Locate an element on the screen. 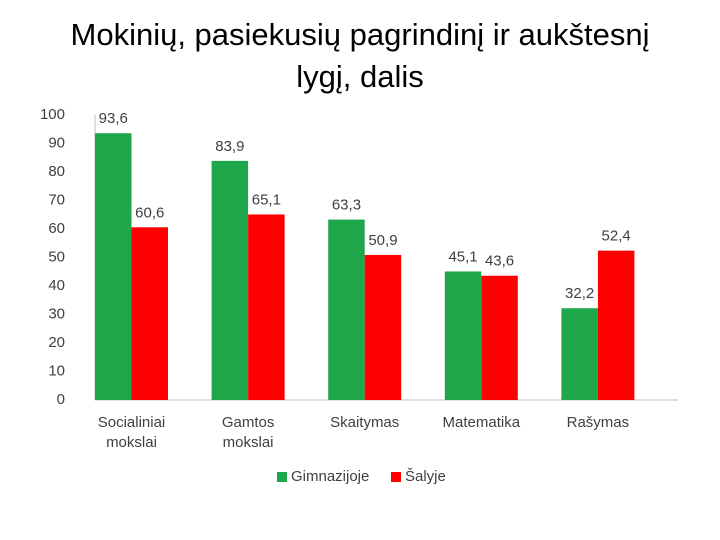  x-tick-label: Gamtos mokslai is located at coordinates (248, 432).